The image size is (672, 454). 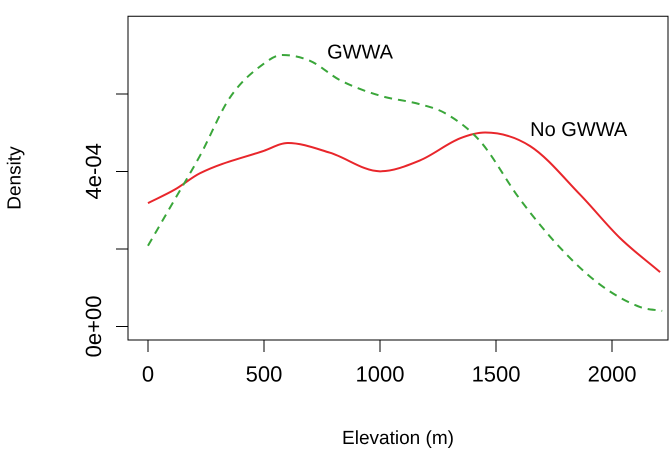 I want to click on y-axis-title: Density, so click(x=15, y=178).